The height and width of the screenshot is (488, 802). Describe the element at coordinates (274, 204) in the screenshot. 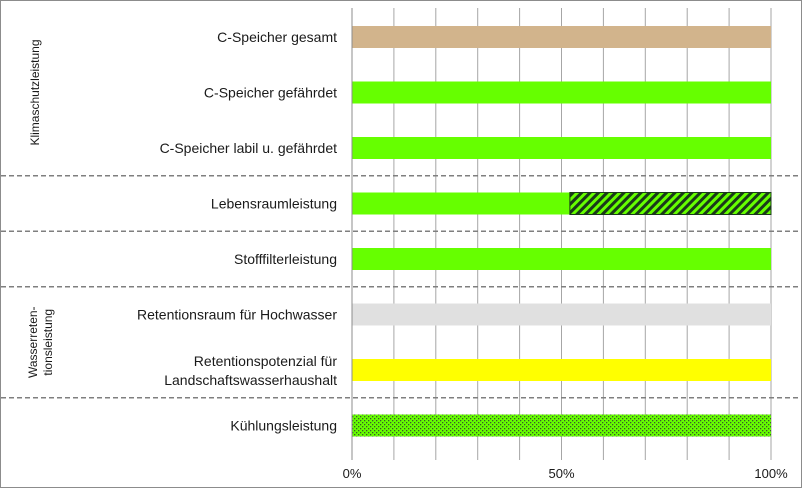

I see `category-label: Lebensraumleistung` at that location.